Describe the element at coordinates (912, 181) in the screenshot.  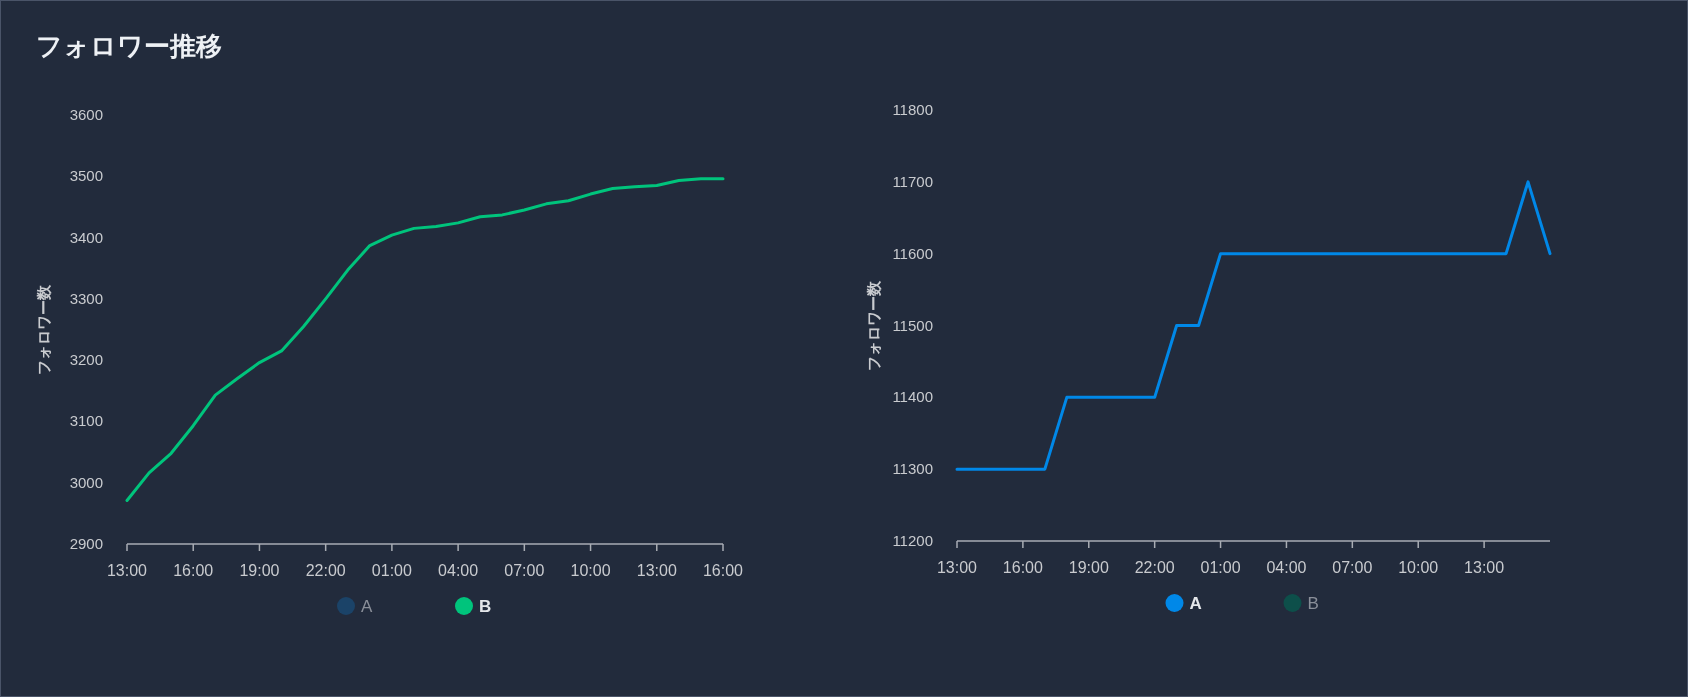
I see `y-tick-label: 11700` at that location.